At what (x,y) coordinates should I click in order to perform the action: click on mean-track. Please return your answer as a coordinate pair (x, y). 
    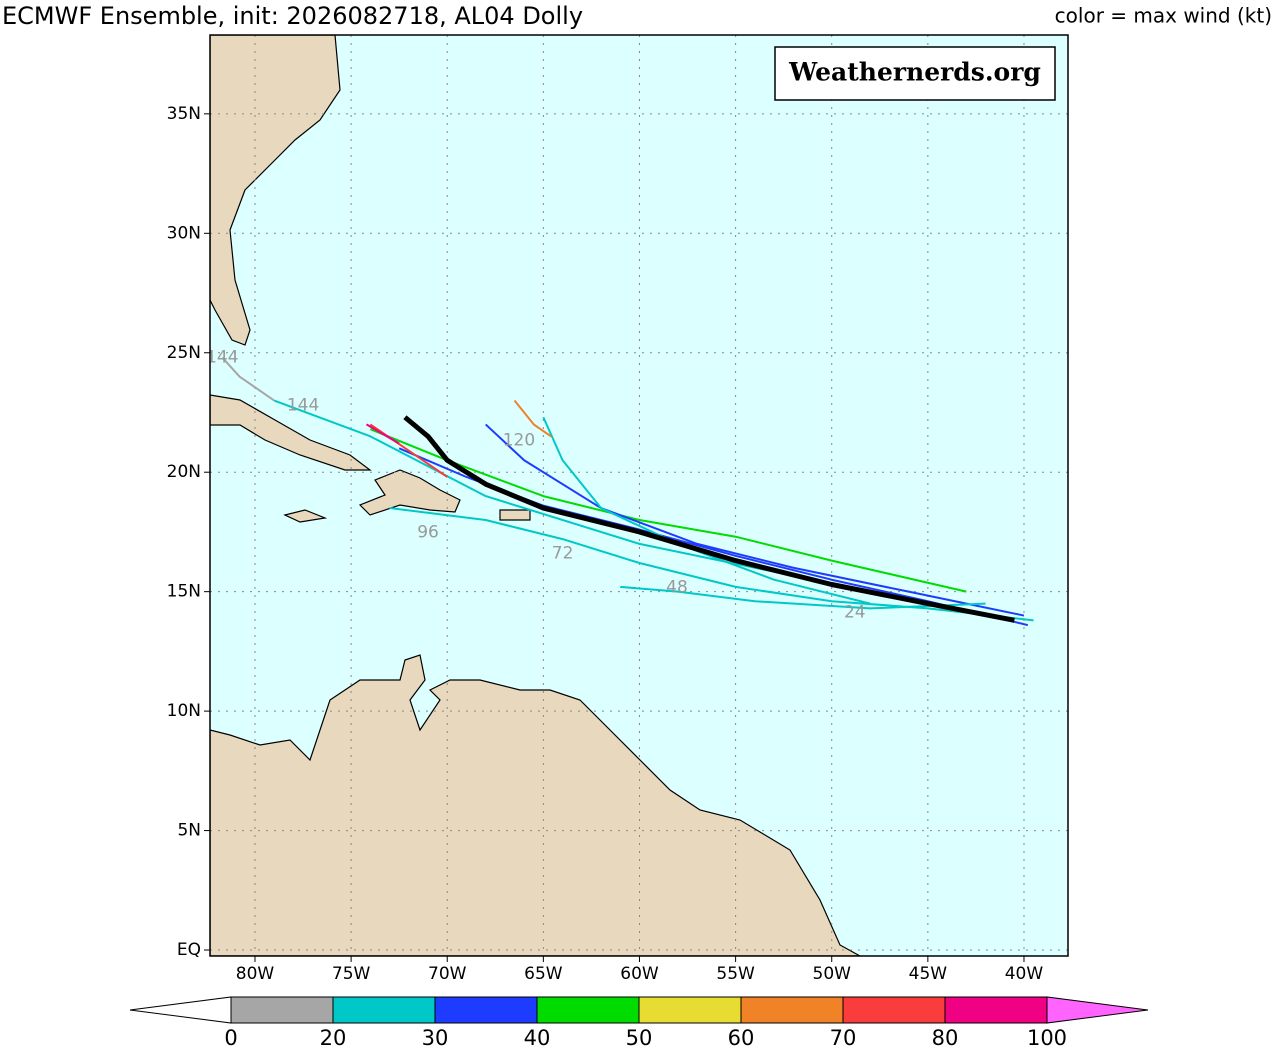
    Looking at the image, I should click on (709, 519).